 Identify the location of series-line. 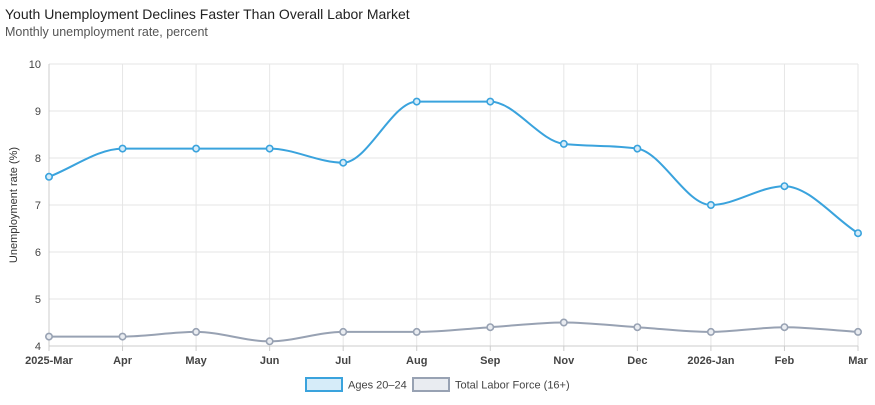
(454, 332).